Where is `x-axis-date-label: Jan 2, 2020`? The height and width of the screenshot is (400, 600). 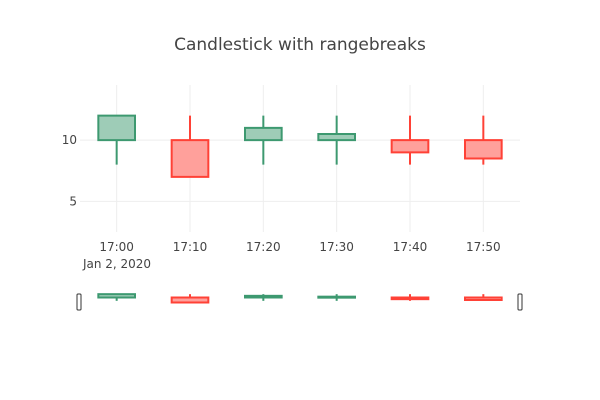 x-axis-date-label: Jan 2, 2020 is located at coordinates (116, 264).